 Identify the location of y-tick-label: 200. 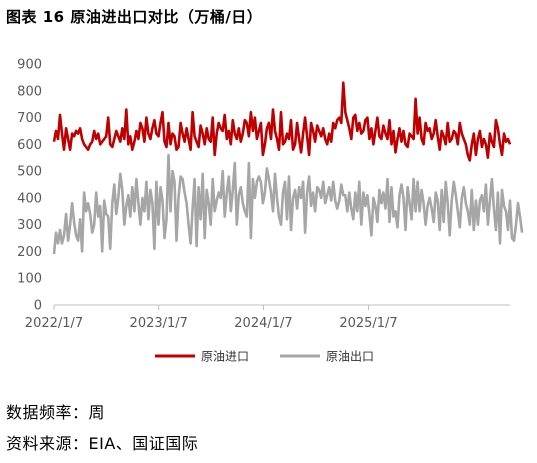
(29, 252).